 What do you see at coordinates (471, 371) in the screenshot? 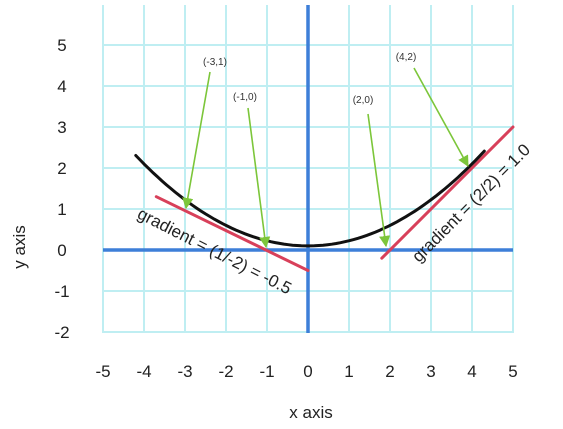
I see `x-tick-label: 4` at bounding box center [471, 371].